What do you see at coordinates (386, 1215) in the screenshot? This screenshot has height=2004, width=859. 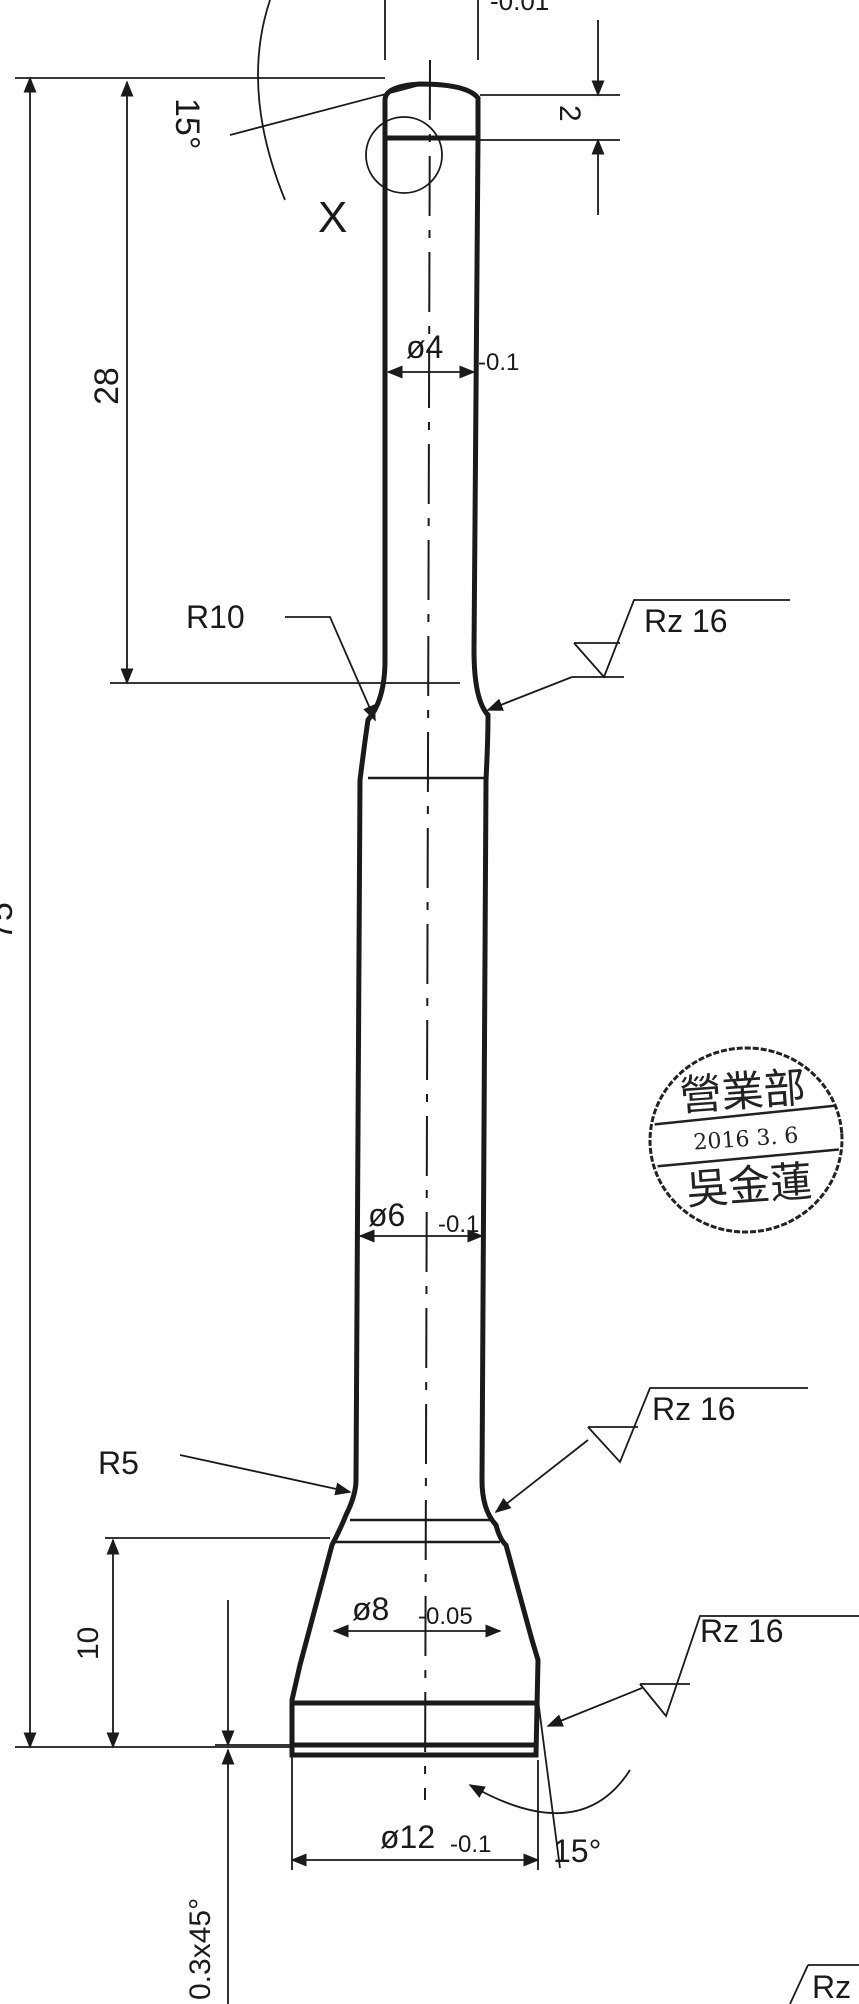 I see `dia-6-label: ø6` at bounding box center [386, 1215].